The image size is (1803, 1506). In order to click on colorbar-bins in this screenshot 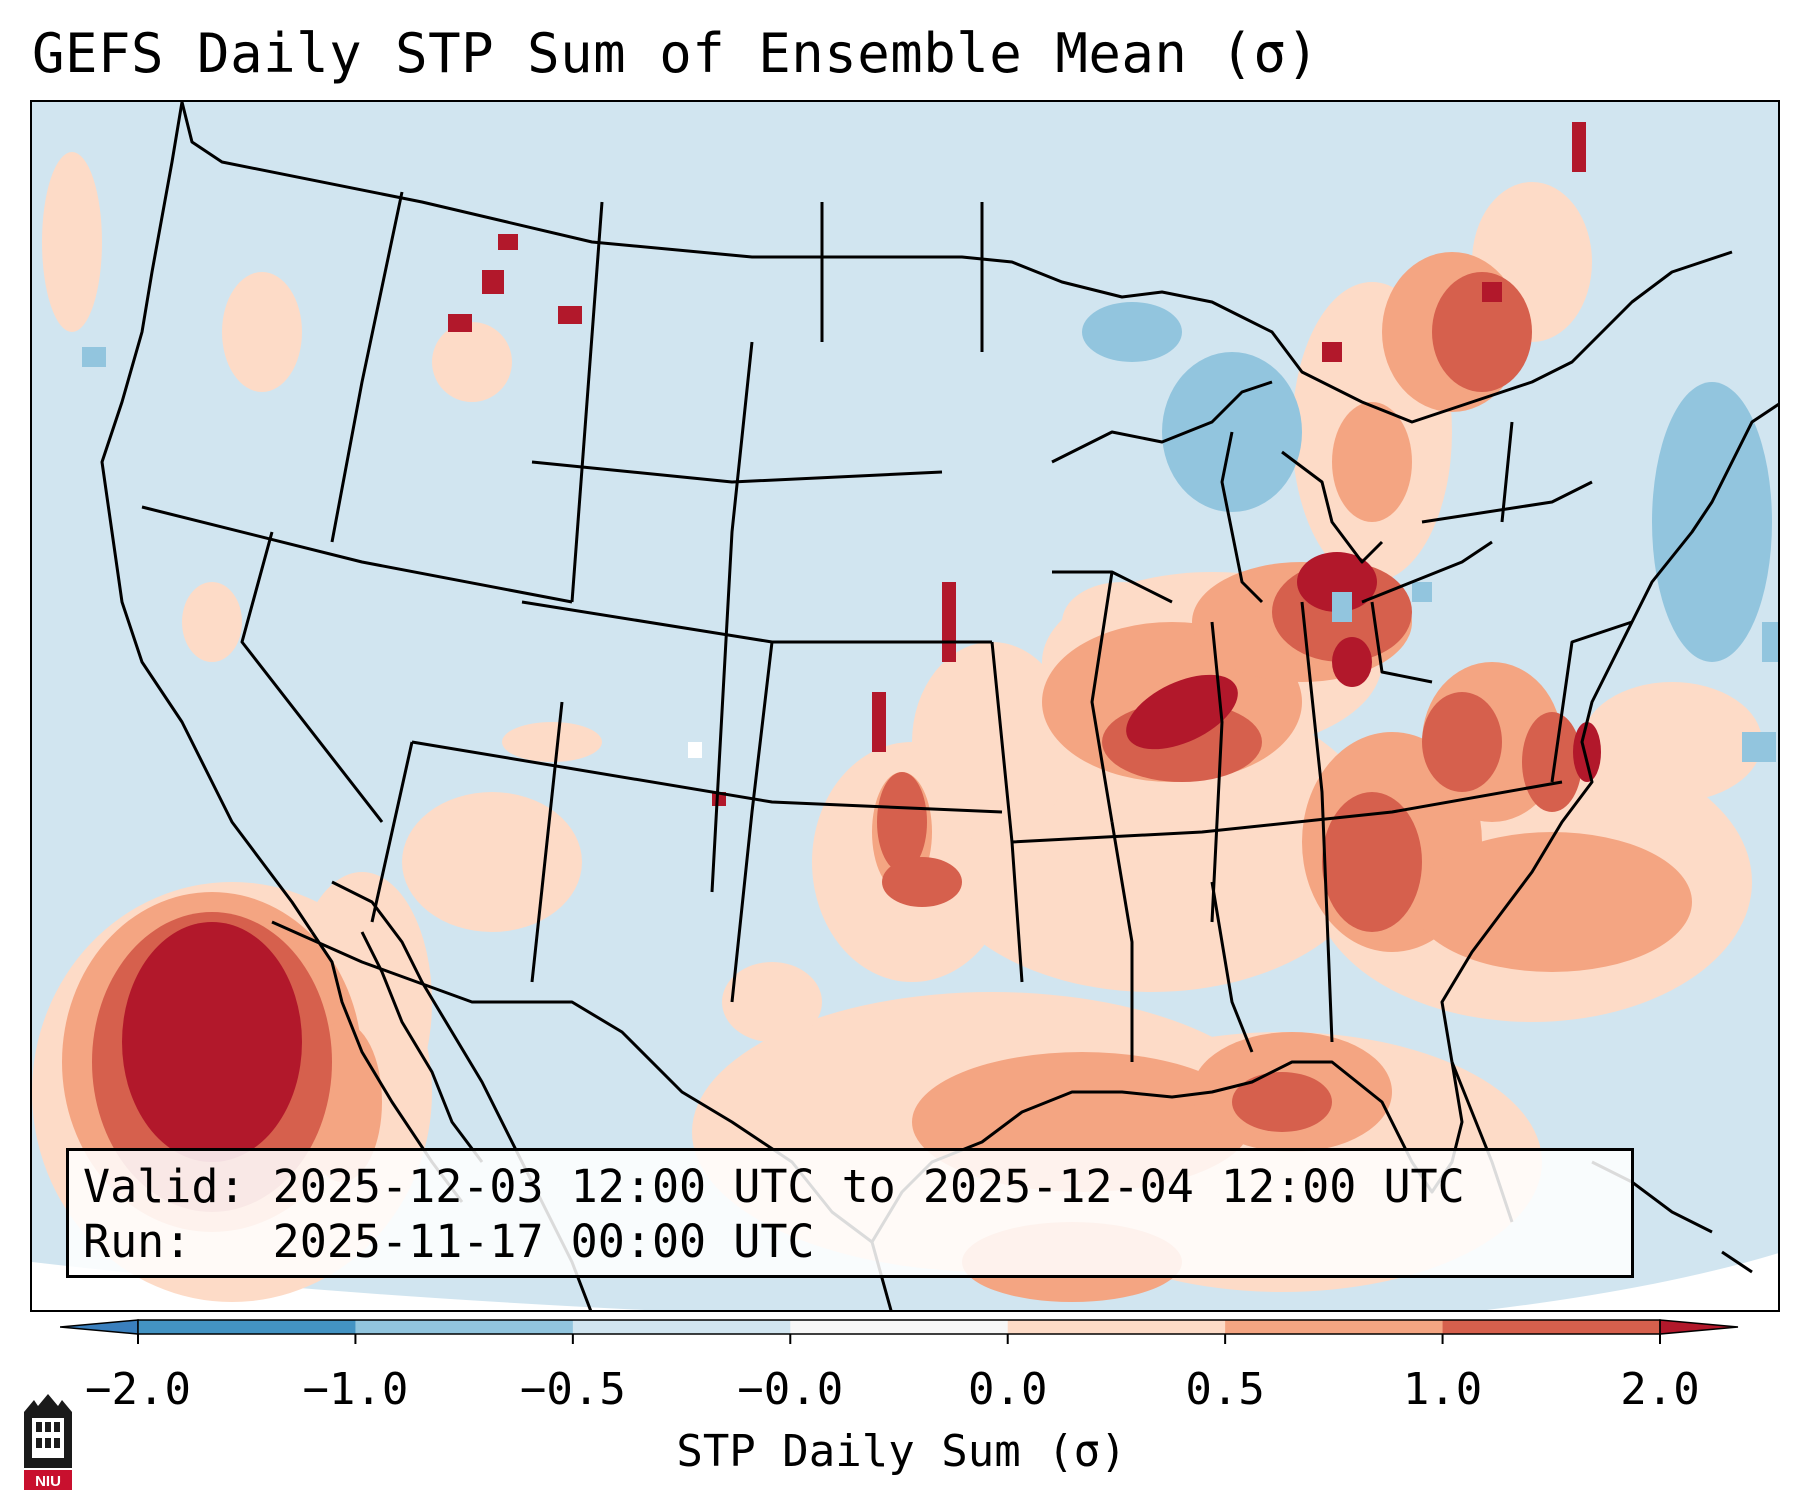, I will do `click(899, 1327)`.